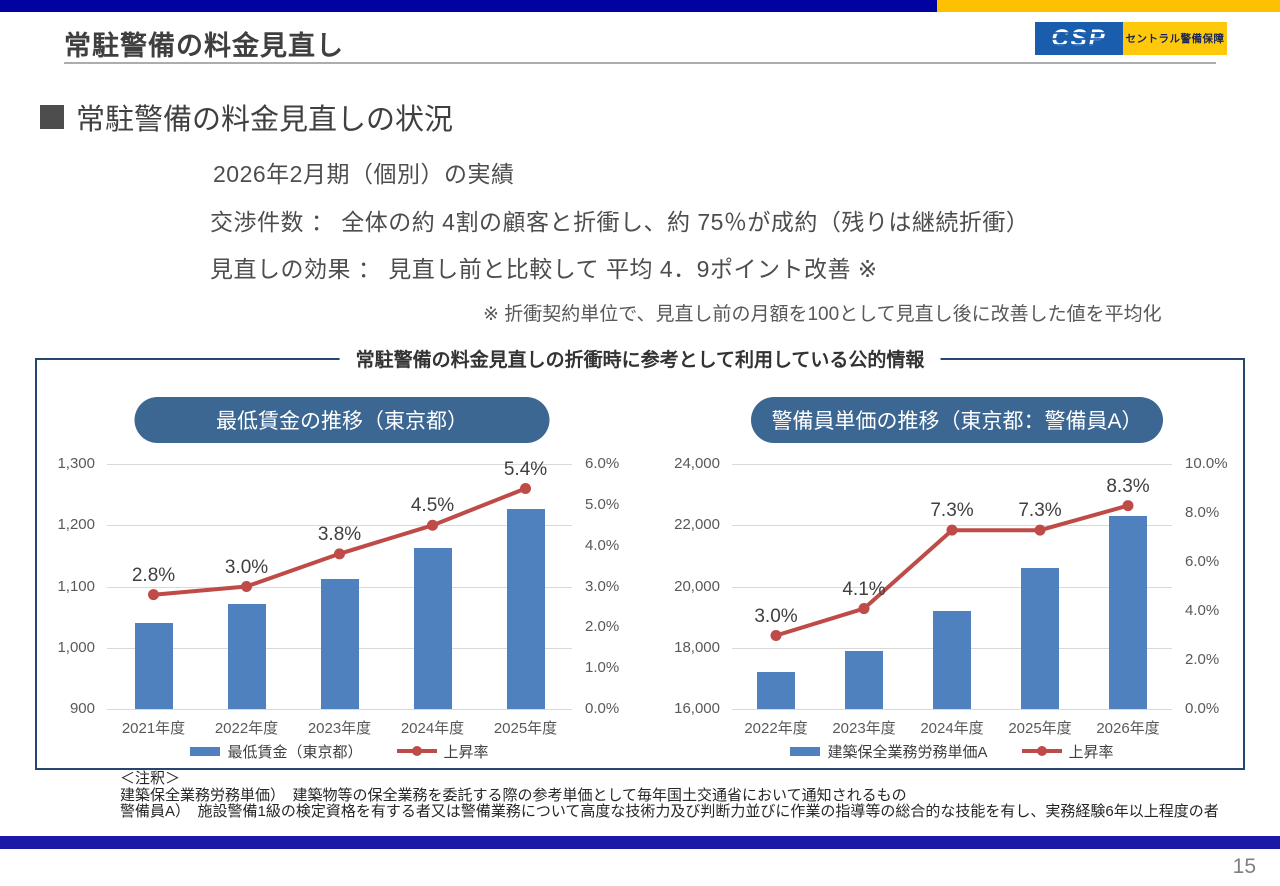 This screenshot has width=1280, height=886. I want to click on section-heading: 常駐警備の料金見直しの状況, so click(246, 117).